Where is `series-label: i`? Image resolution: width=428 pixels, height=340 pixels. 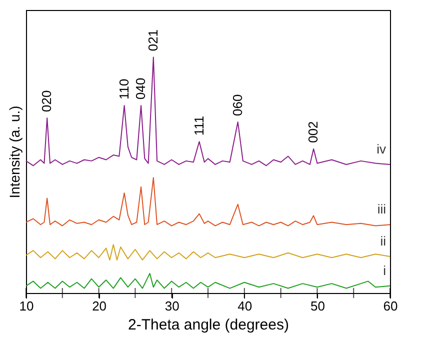 series-label: i is located at coordinates (384, 270).